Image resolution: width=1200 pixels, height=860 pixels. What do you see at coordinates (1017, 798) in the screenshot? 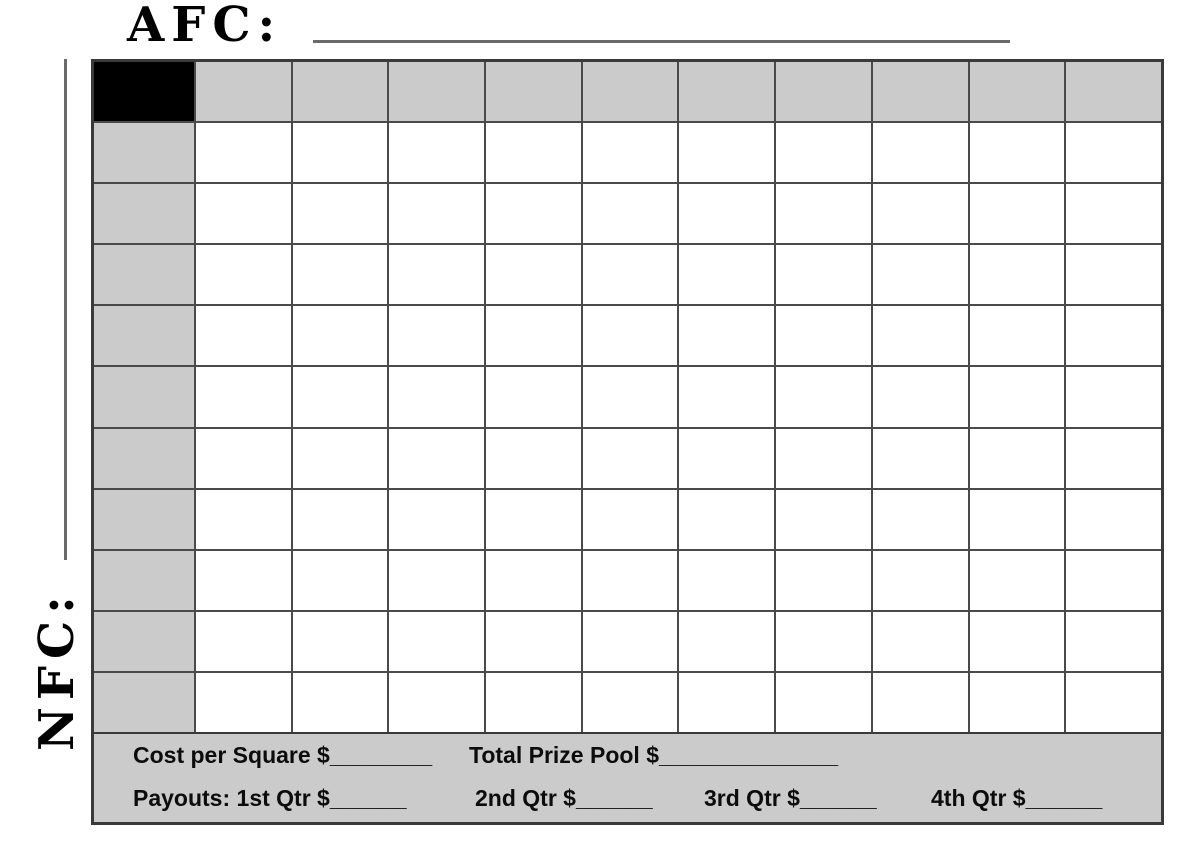
I see `payout-4th-qtr-field: 4th Qtr $______` at bounding box center [1017, 798].